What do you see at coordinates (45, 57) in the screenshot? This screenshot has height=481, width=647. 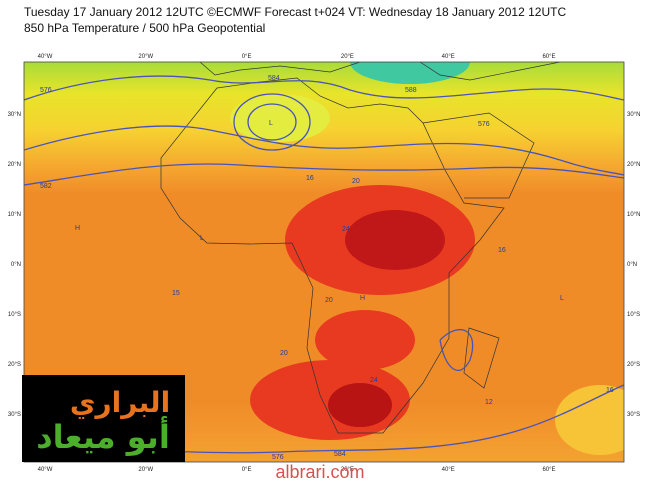 I see `lon-label-top: 40°W` at bounding box center [45, 57].